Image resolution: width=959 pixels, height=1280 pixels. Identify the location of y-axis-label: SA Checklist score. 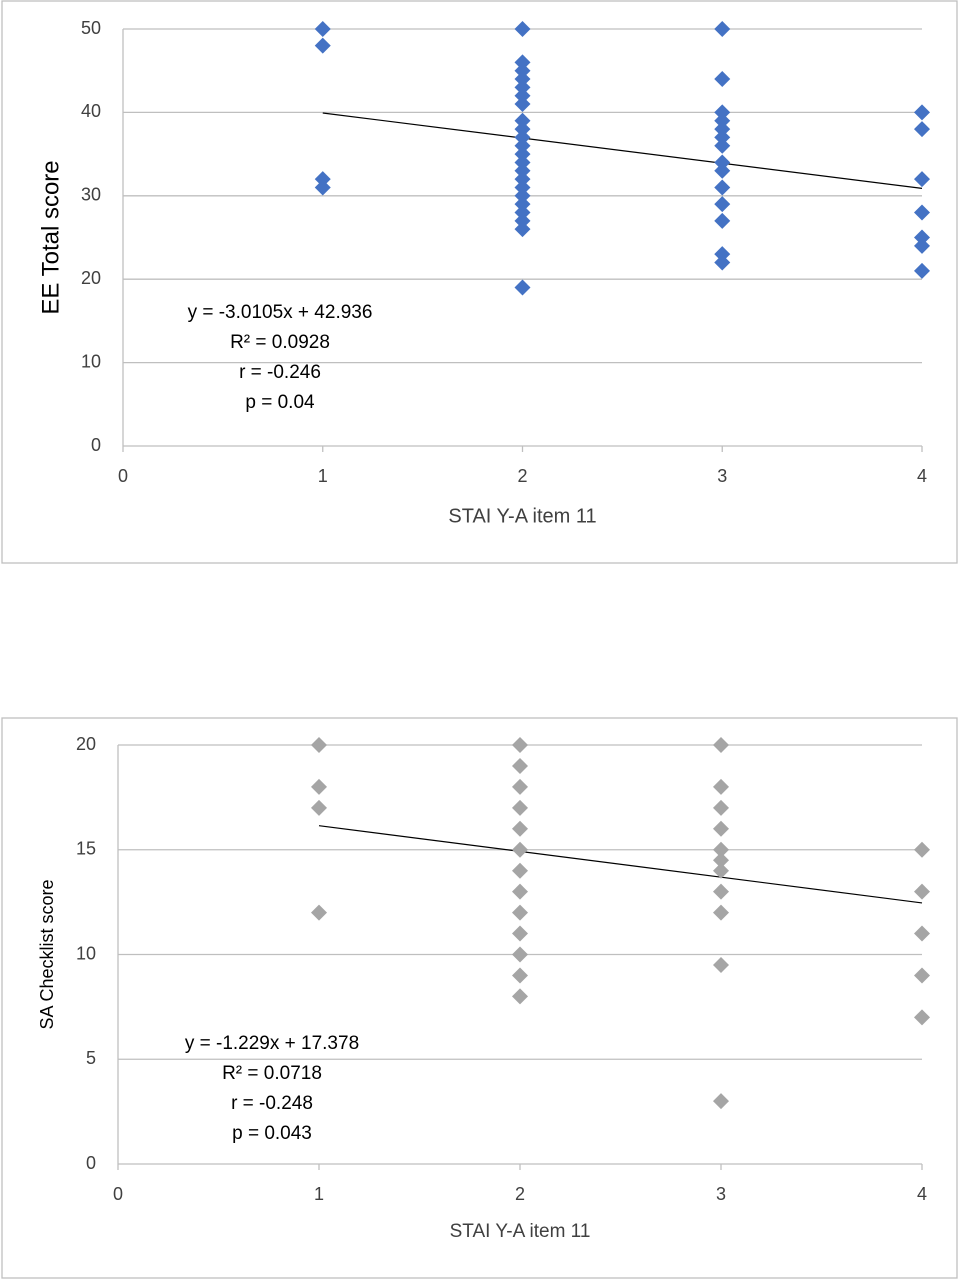
(47, 954).